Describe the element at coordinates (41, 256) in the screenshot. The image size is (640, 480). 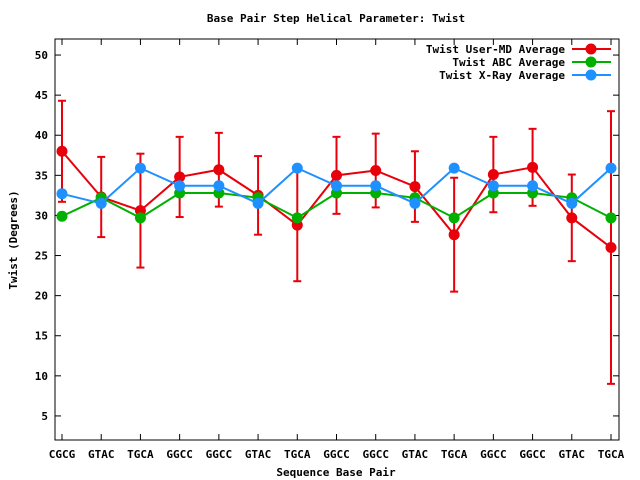
I see `y-tick-label: 25` at that location.